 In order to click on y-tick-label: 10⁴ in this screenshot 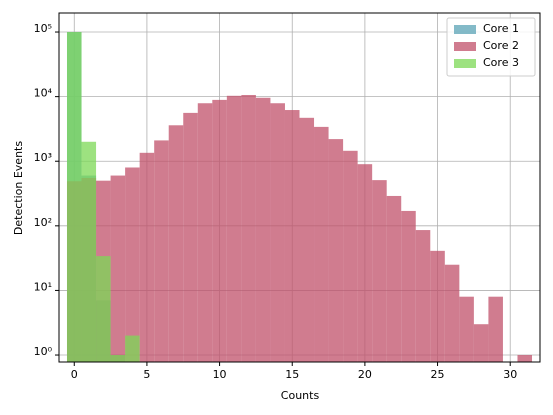, I will do `click(43, 93)`.